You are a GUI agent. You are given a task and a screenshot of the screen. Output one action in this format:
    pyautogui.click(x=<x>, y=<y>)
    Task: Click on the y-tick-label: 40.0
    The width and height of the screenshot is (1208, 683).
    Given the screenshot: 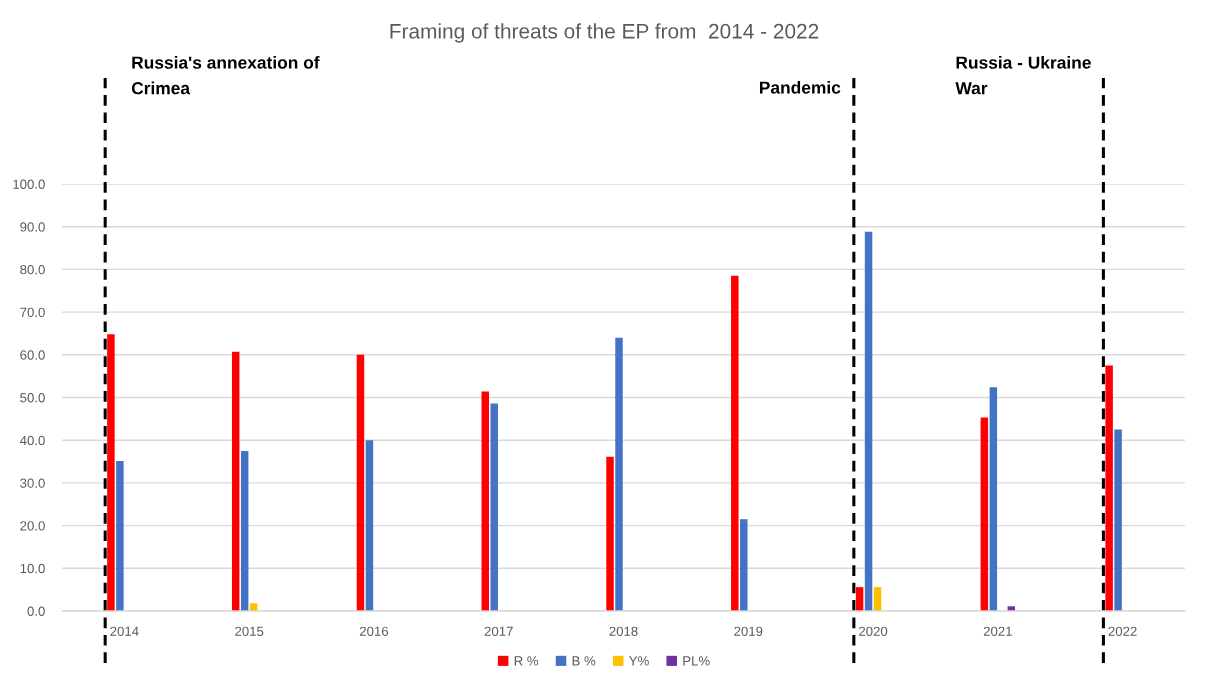 What is the action you would take?
    pyautogui.click(x=32, y=440)
    